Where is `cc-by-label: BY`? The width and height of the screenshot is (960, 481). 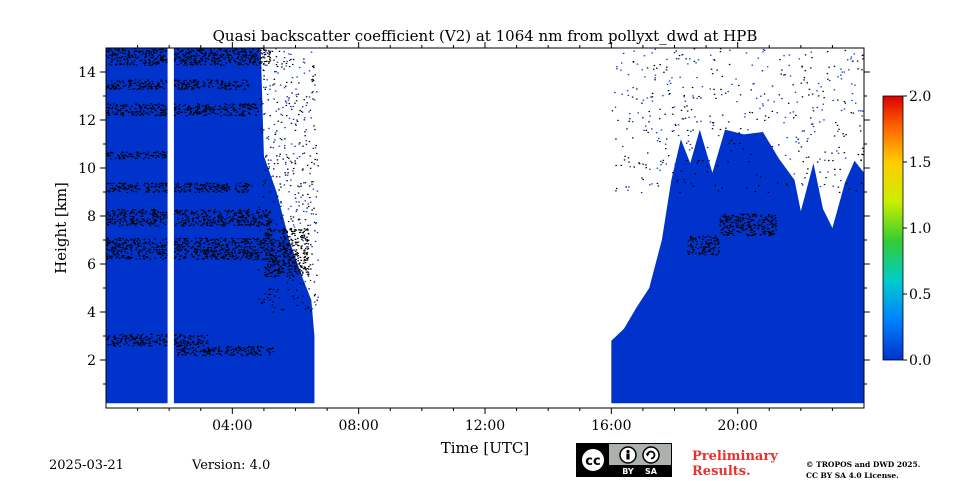
cc-by-label: BY is located at coordinates (628, 471).